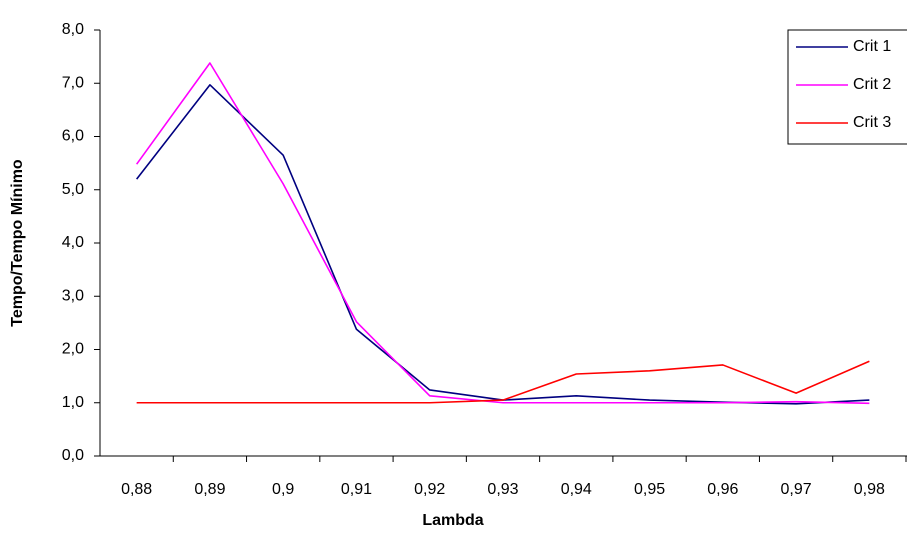 The height and width of the screenshot is (542, 907). I want to click on legend-label: Crit 3, so click(872, 122).